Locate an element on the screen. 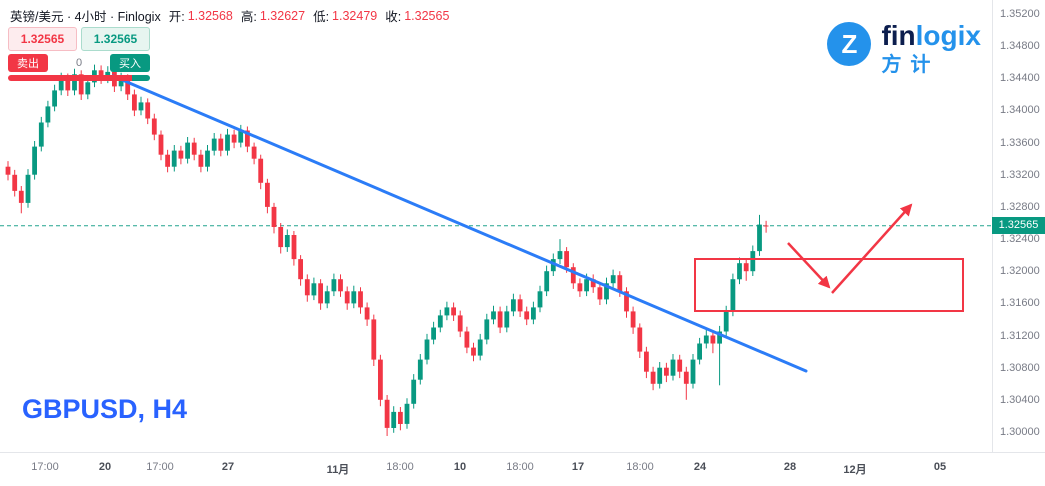 This screenshot has height=486, width=1045. symbol-watermark: GBPUSD, H4 is located at coordinates (105, 409).